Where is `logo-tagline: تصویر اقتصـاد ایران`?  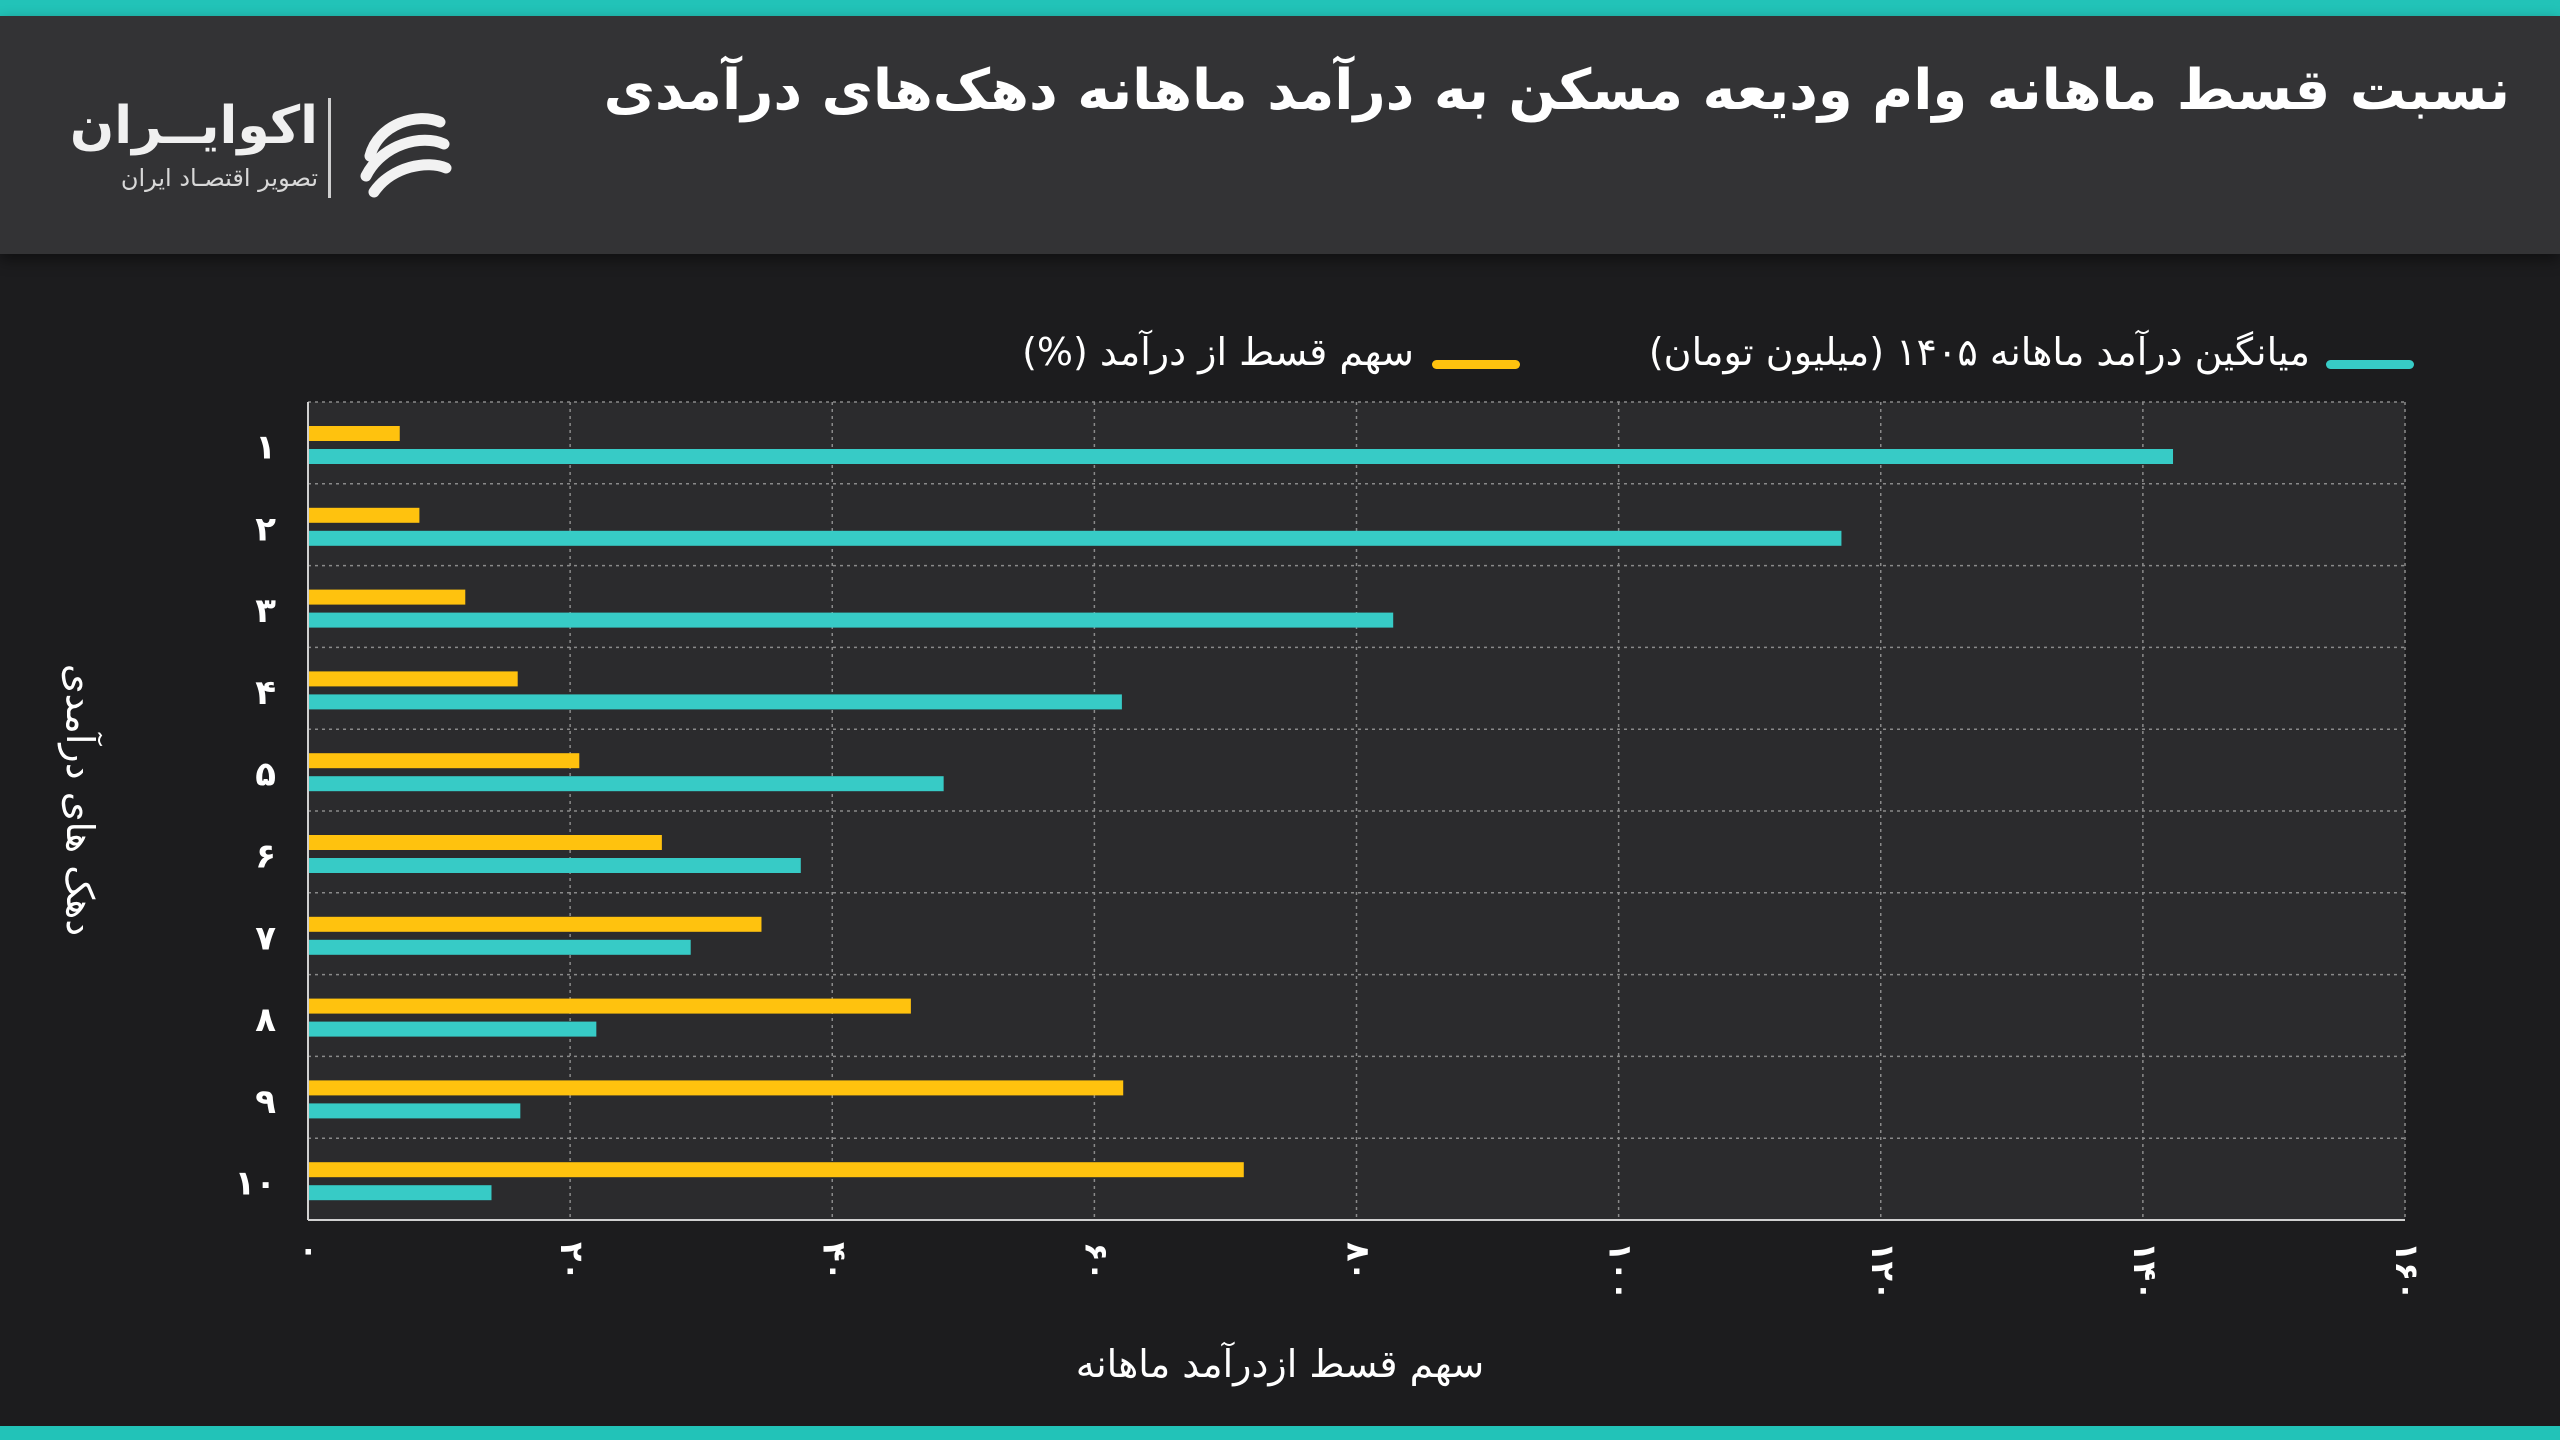 logo-tagline: تصویر اقتصـاد ایران is located at coordinates (219, 178).